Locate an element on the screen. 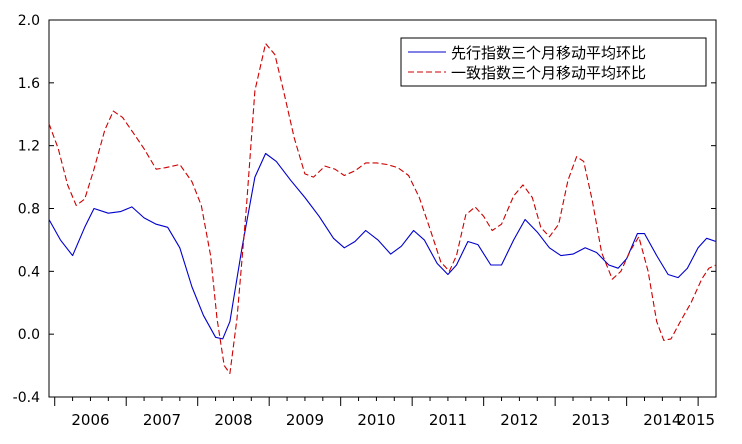  legend-label-1: 一致指数三个月移动平均环比 is located at coordinates (548, 73).